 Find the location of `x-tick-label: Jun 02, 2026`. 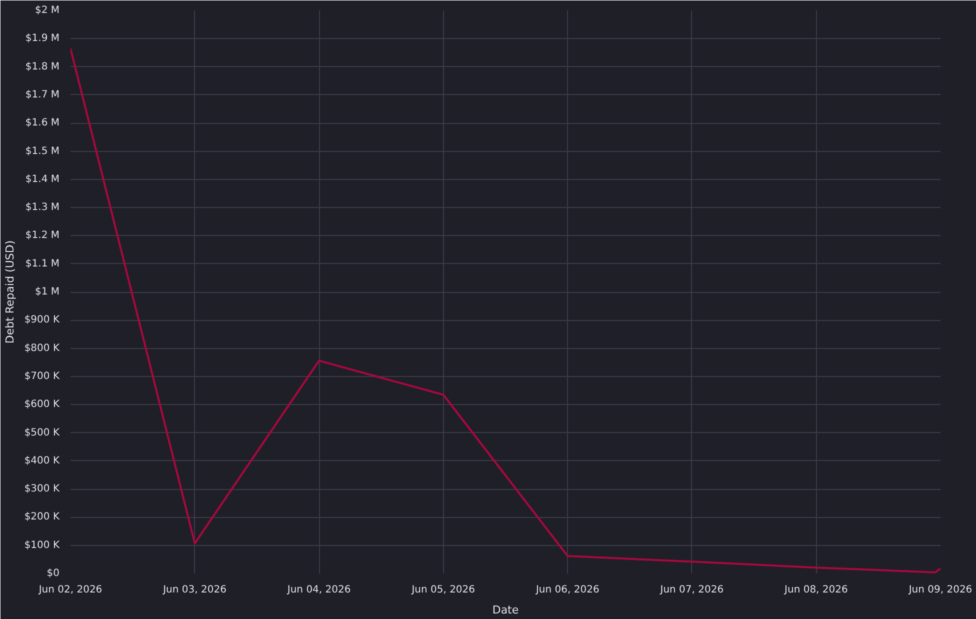

x-tick-label: Jun 02, 2026 is located at coordinates (70, 590).